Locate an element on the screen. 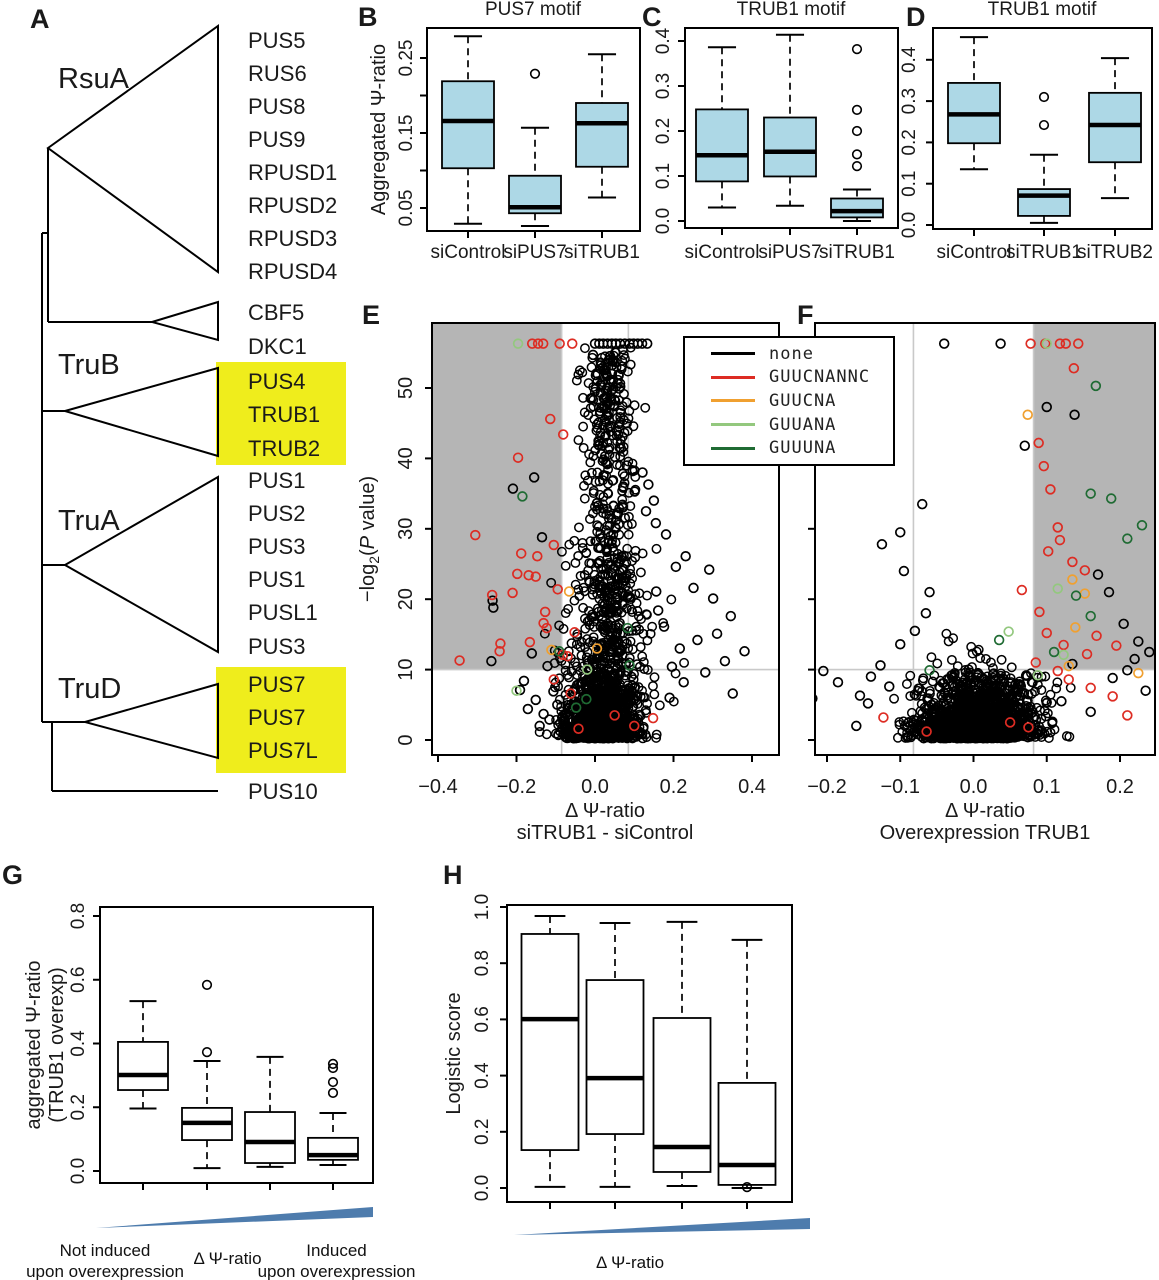 Image resolution: width=1159 pixels, height=1280 pixels. x-tick-label: 0.4 is located at coordinates (752, 787).